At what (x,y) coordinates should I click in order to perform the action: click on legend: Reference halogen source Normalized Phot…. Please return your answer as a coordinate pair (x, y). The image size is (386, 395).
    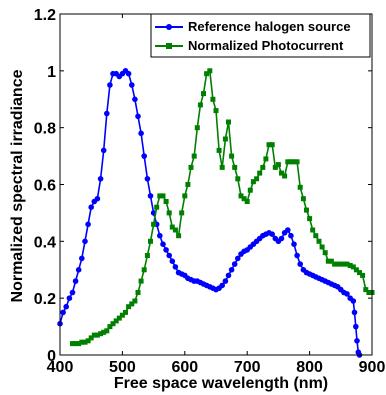
    Looking at the image, I should click on (260, 35).